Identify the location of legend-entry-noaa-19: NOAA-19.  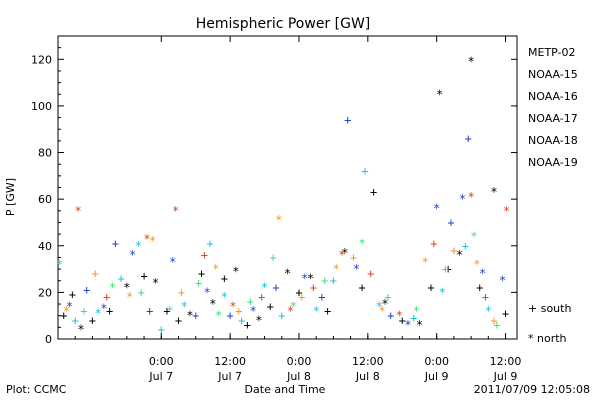
(553, 162).